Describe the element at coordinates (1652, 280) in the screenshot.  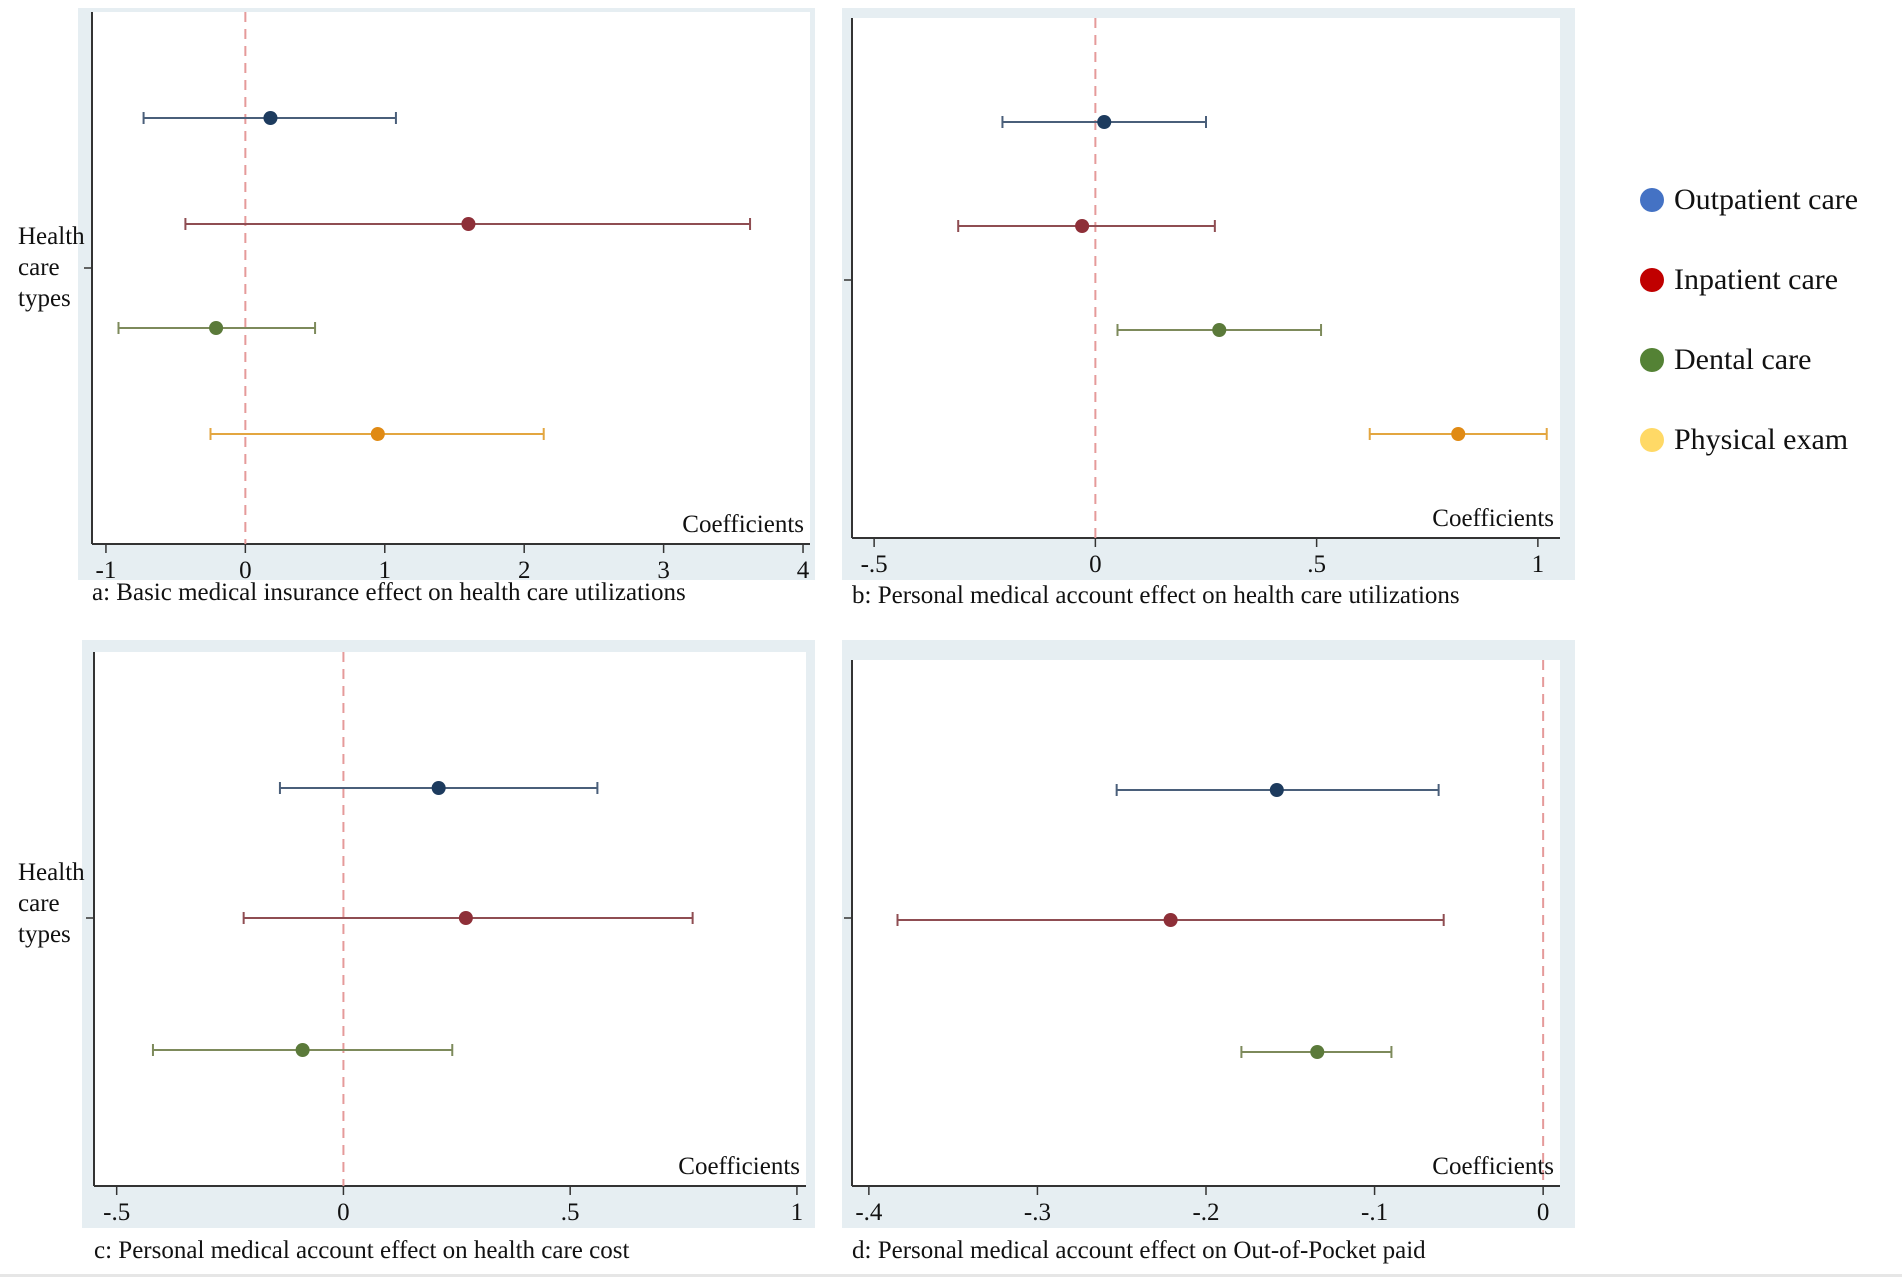
I see `legend-marker-inpatient` at that location.